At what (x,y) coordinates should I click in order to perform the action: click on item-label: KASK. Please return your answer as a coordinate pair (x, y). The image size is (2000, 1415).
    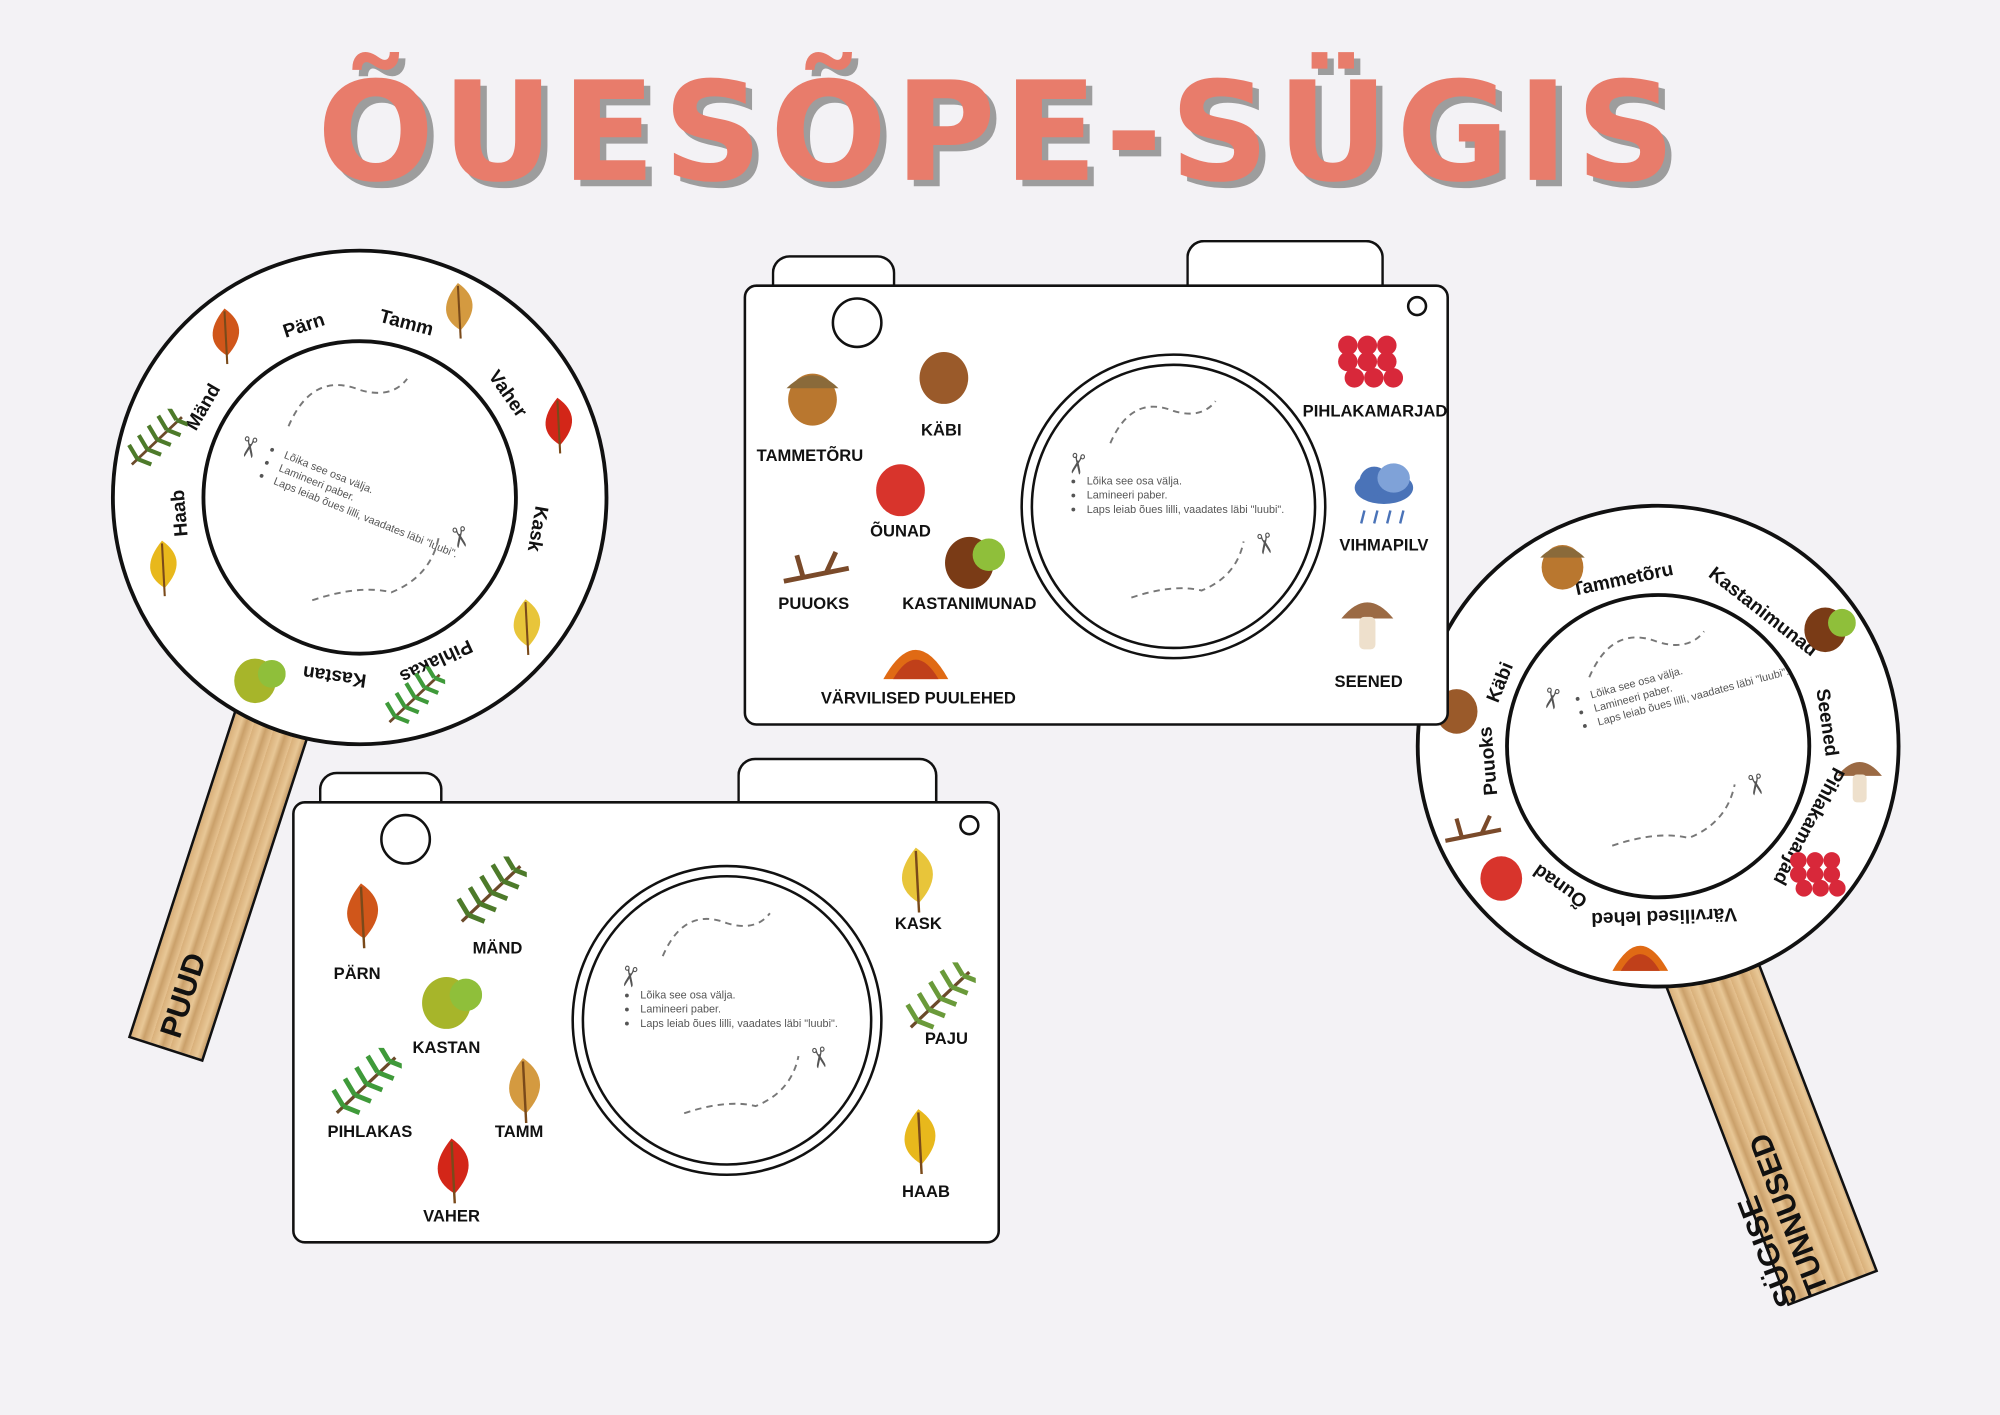
    Looking at the image, I should click on (918, 923).